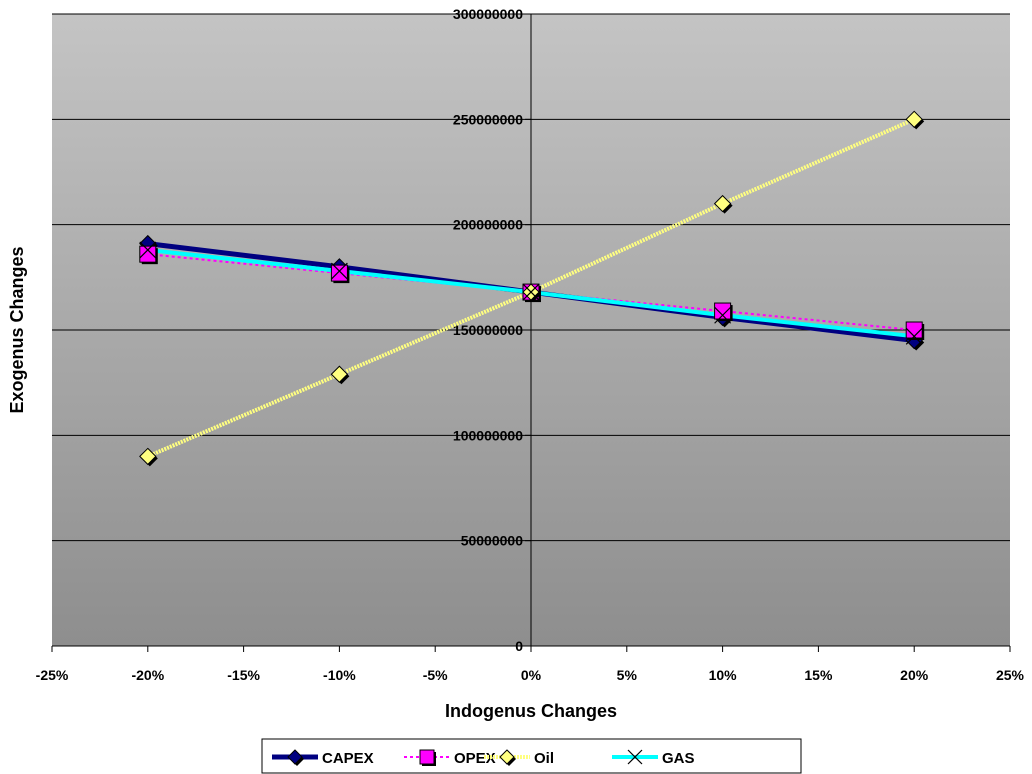  I want to click on legend-marker-gas, so click(635, 757).